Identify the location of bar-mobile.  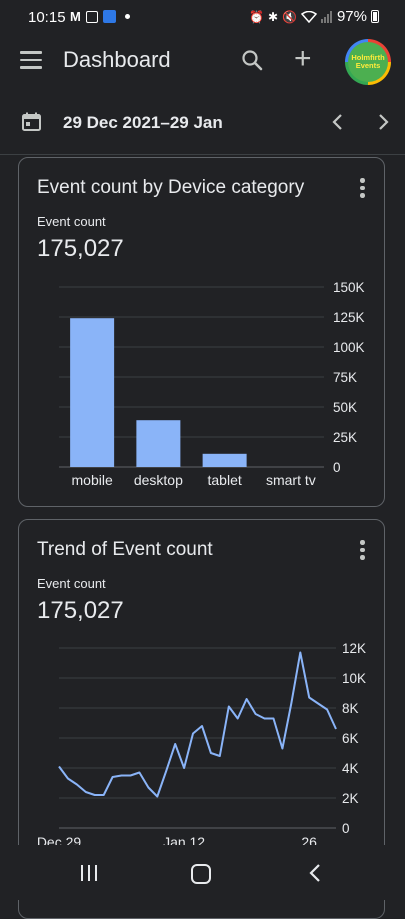
(92, 392).